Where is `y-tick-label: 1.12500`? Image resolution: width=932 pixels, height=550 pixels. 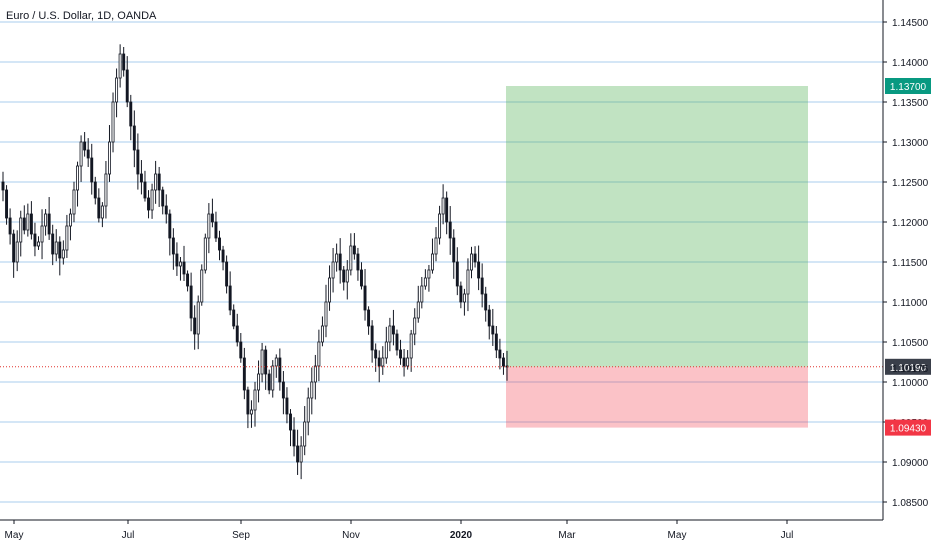
y-tick-label: 1.12500 is located at coordinates (910, 183).